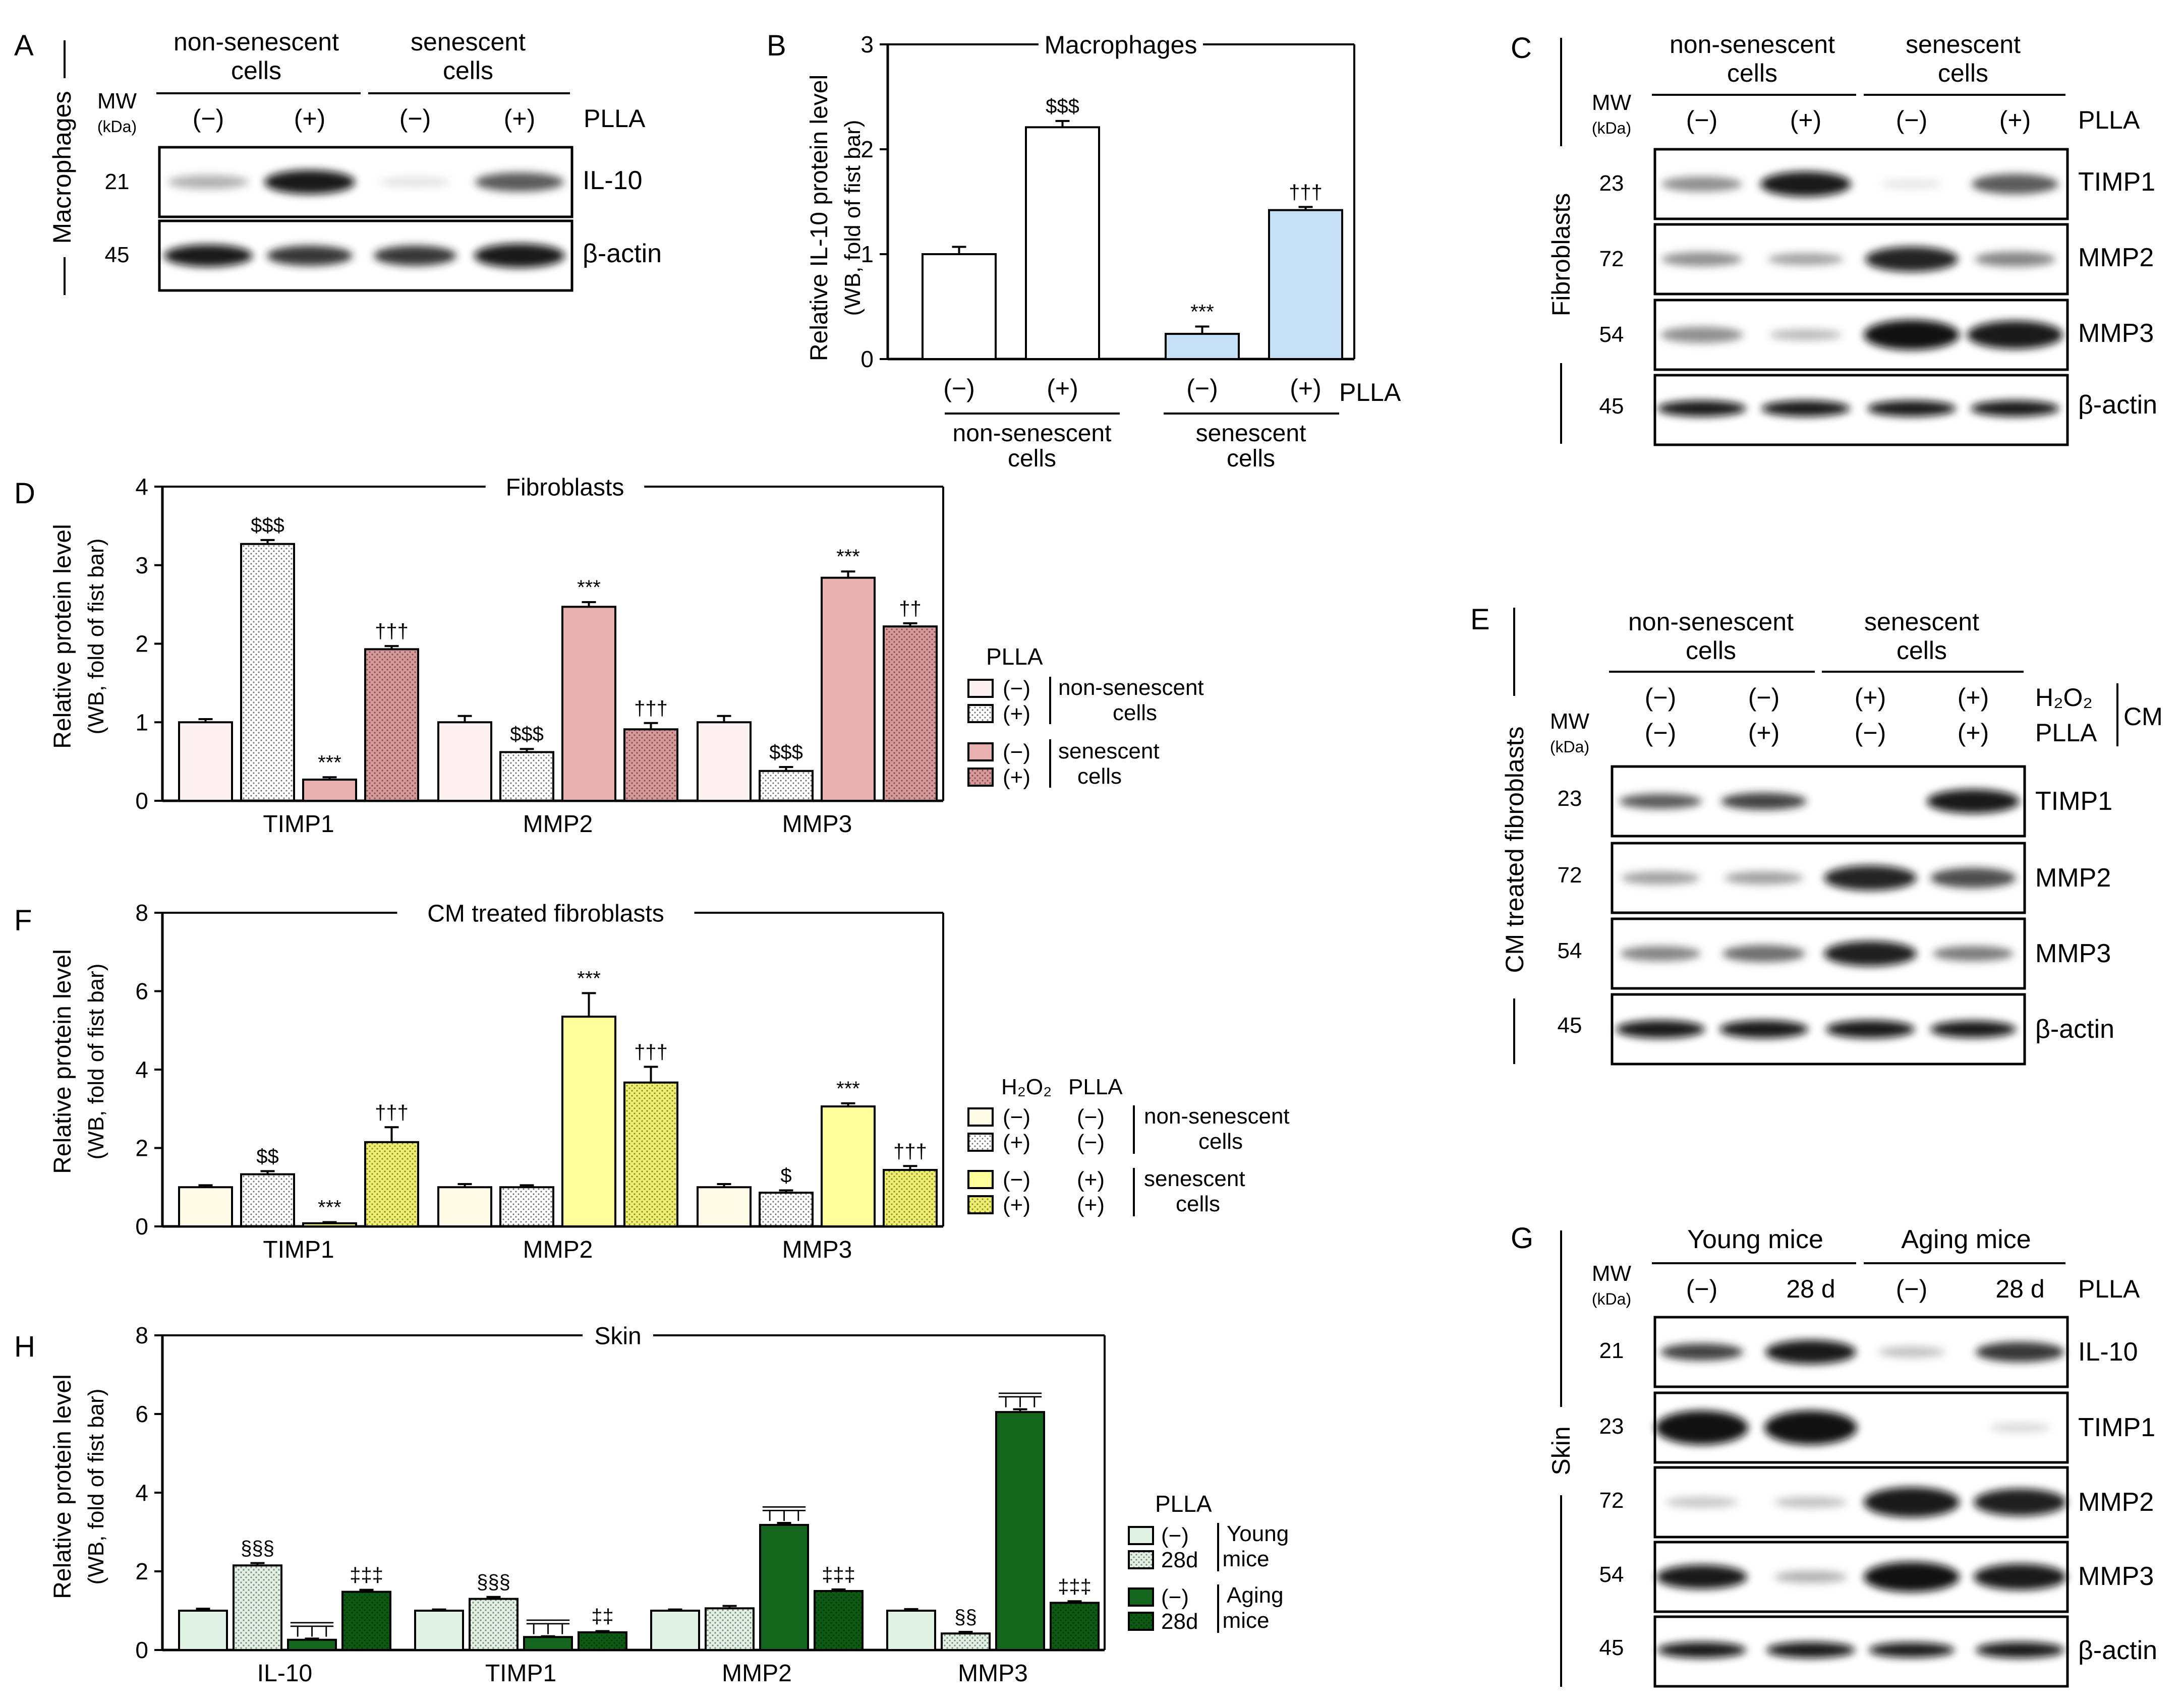  I want to click on panel-d-legend-label-1: (−), so click(1016, 688).